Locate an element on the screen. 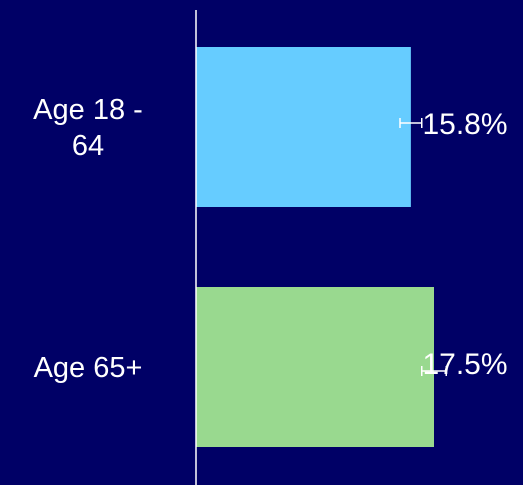 This screenshot has height=485, width=523. category-label-1: Age 65+ is located at coordinates (88, 368).